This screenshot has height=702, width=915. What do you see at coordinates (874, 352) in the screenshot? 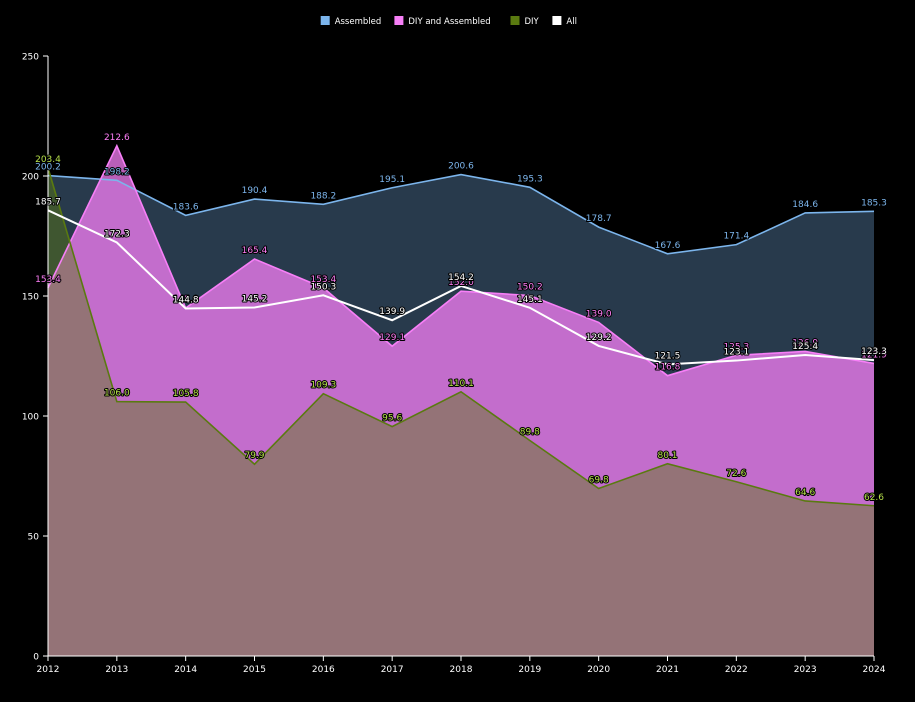
I see `data-label-all: 123.3` at bounding box center [874, 352].